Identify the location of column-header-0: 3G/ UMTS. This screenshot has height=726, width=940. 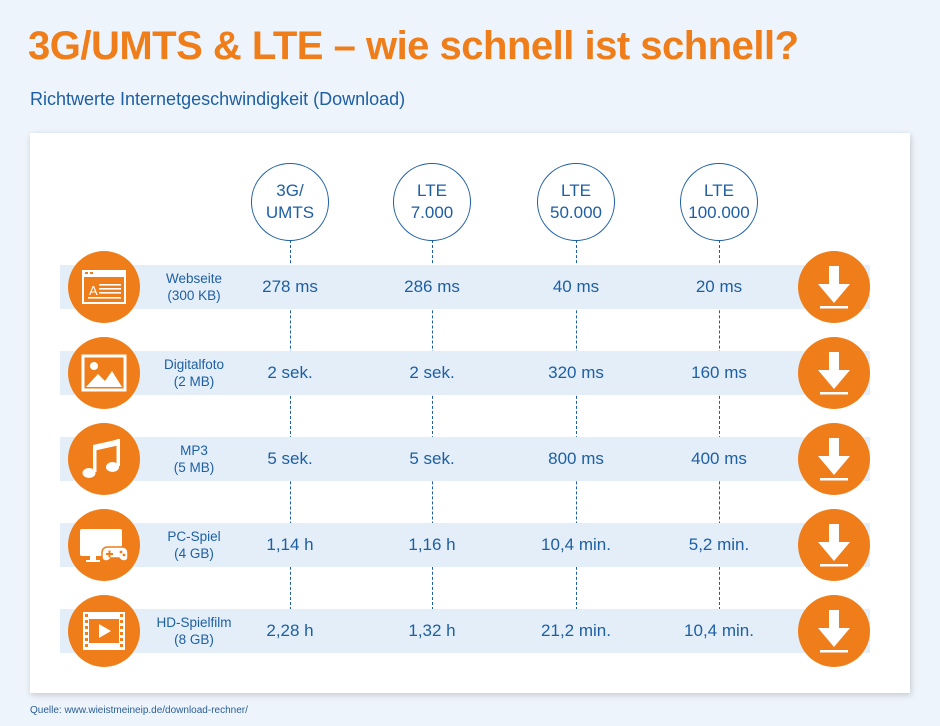
(290, 202).